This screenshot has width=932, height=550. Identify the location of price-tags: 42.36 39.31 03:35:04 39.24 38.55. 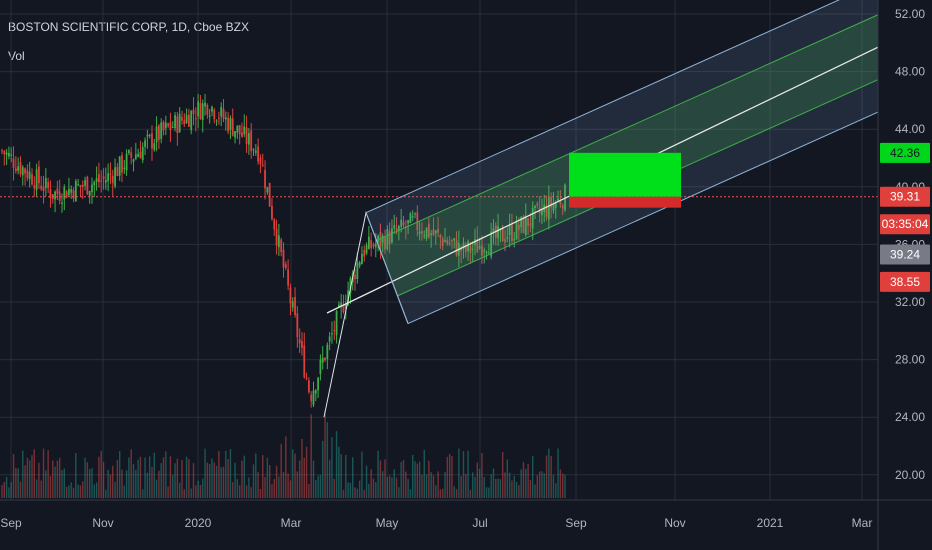
(905, 217).